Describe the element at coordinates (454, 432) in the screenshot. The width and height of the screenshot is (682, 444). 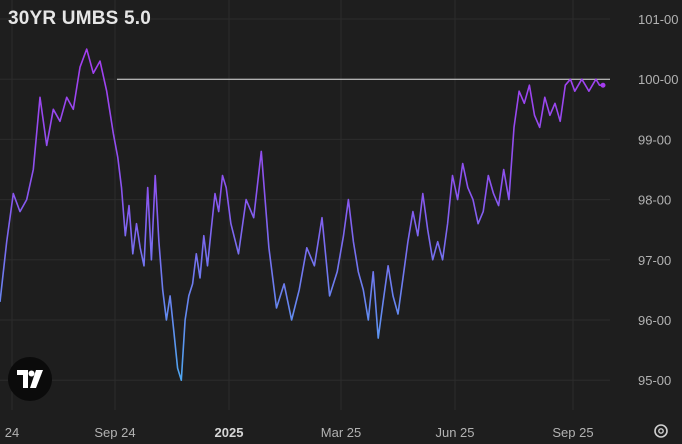
I see `x-tick-label: Jun 25` at that location.